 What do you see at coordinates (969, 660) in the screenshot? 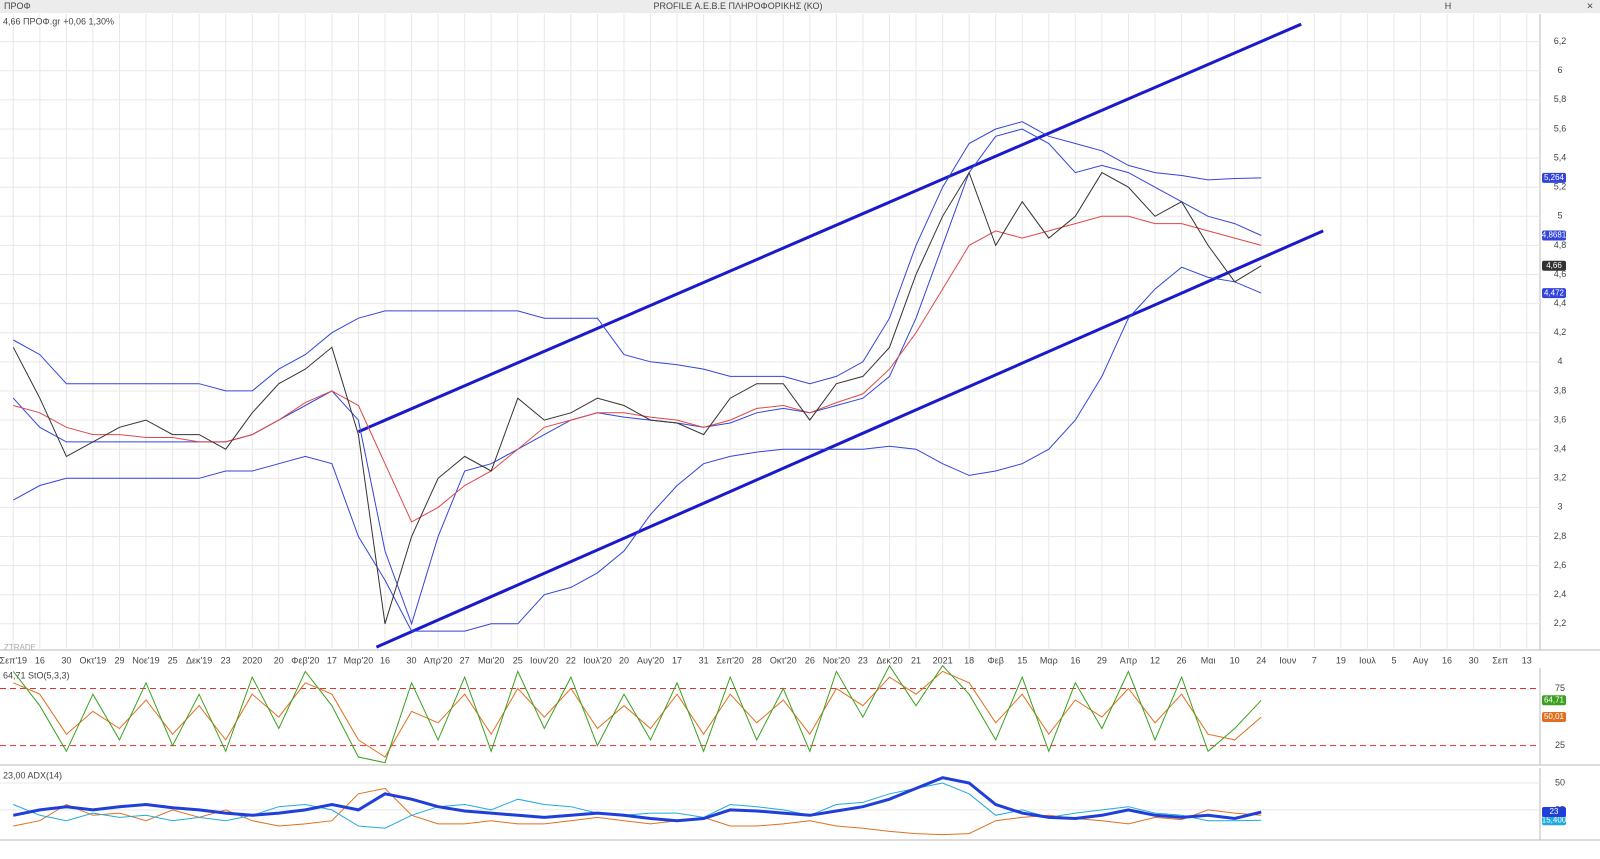
I see `x-tick-label: 18` at bounding box center [969, 660].